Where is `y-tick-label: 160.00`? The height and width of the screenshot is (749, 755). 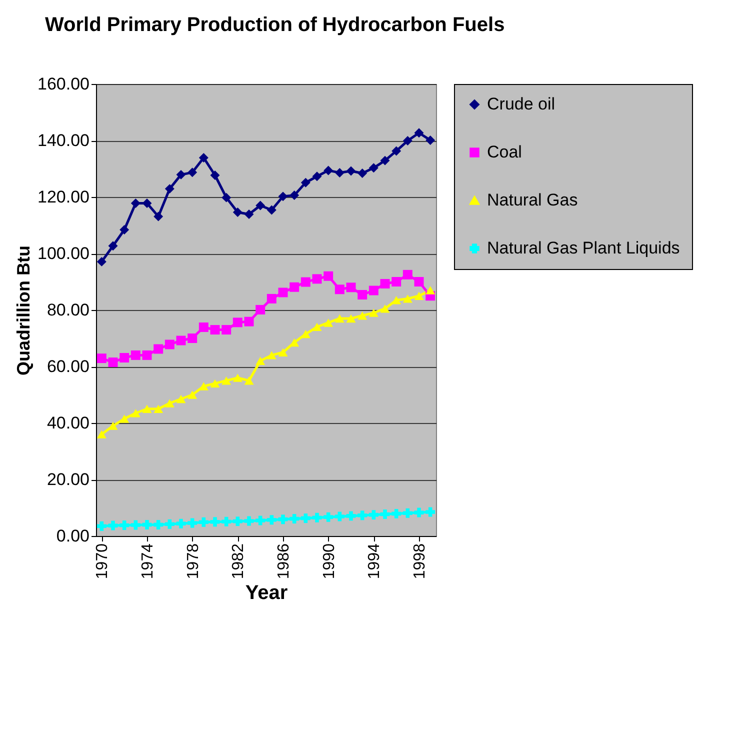 y-tick-label: 160.00 is located at coordinates (64, 84).